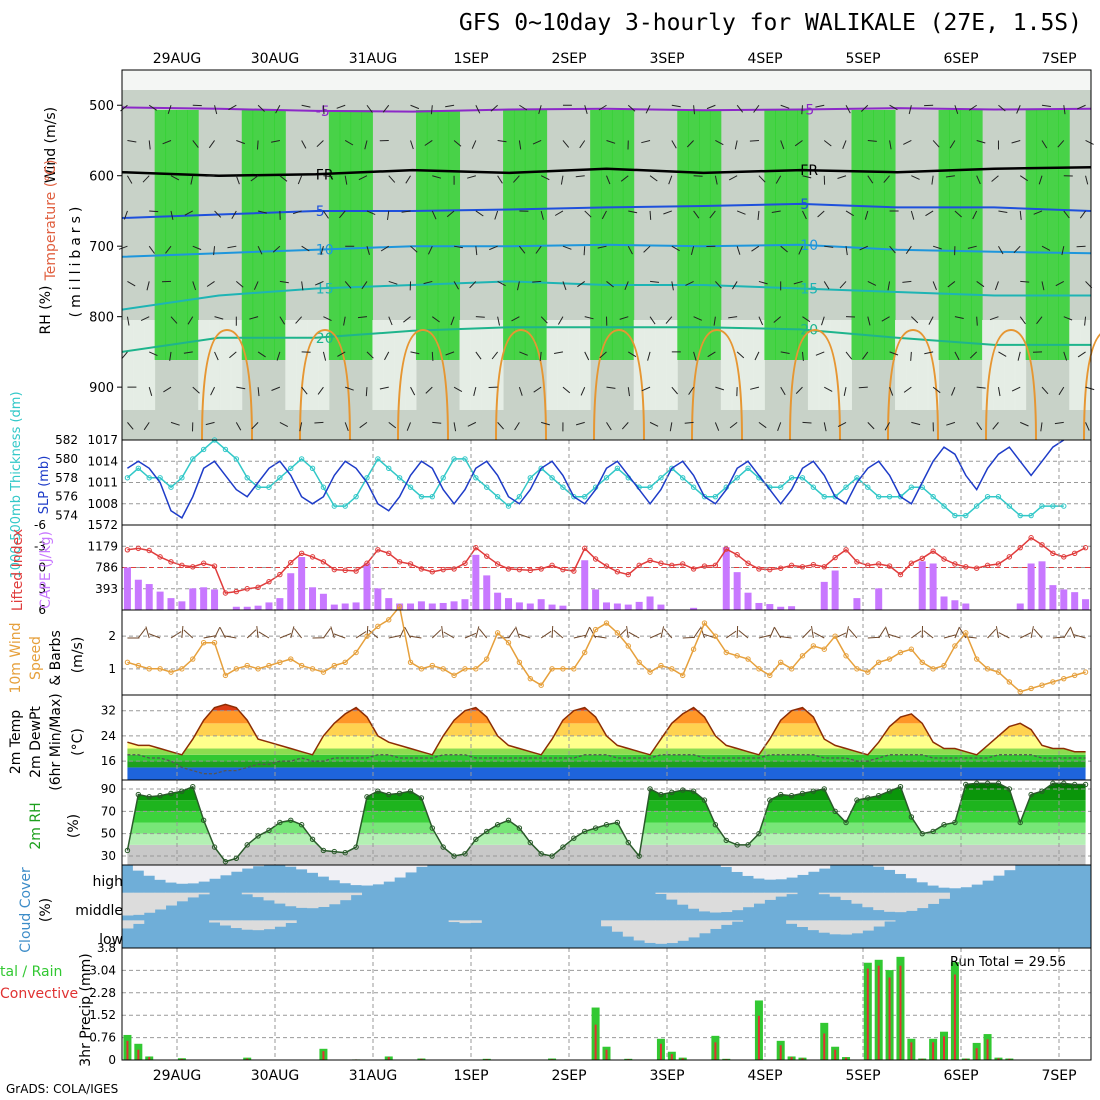 The width and height of the screenshot is (1100, 1100). Describe the element at coordinates (325, 251) in the screenshot. I see `contour-label: 10` at that location.